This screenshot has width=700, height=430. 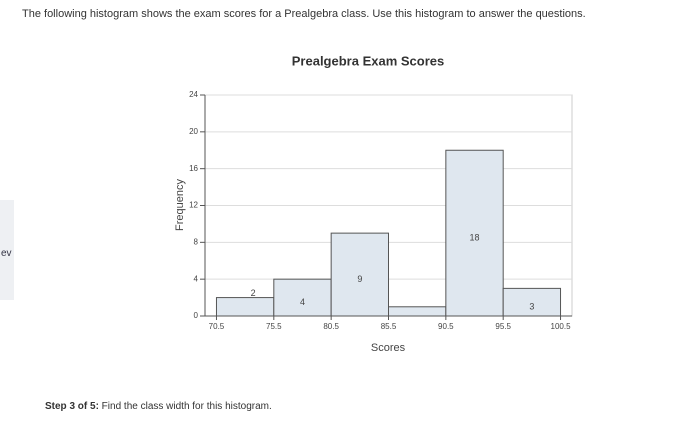 What do you see at coordinates (475, 238) in the screenshot?
I see `data-label: 18` at bounding box center [475, 238].